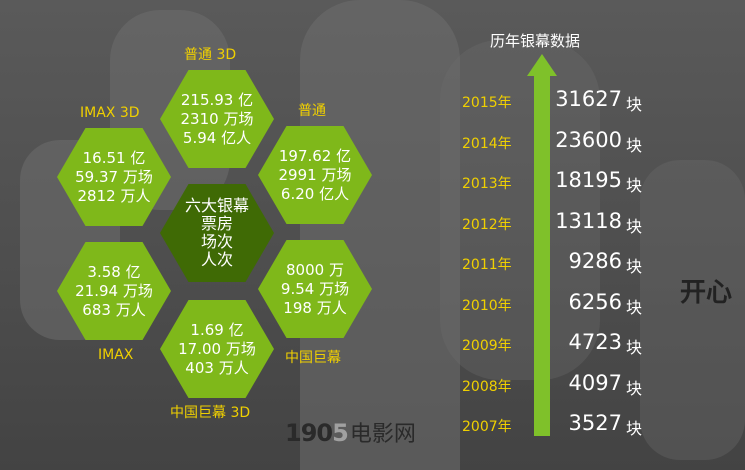 The height and width of the screenshot is (470, 745). I want to click on screenings: 17.00 万场, so click(217, 348).